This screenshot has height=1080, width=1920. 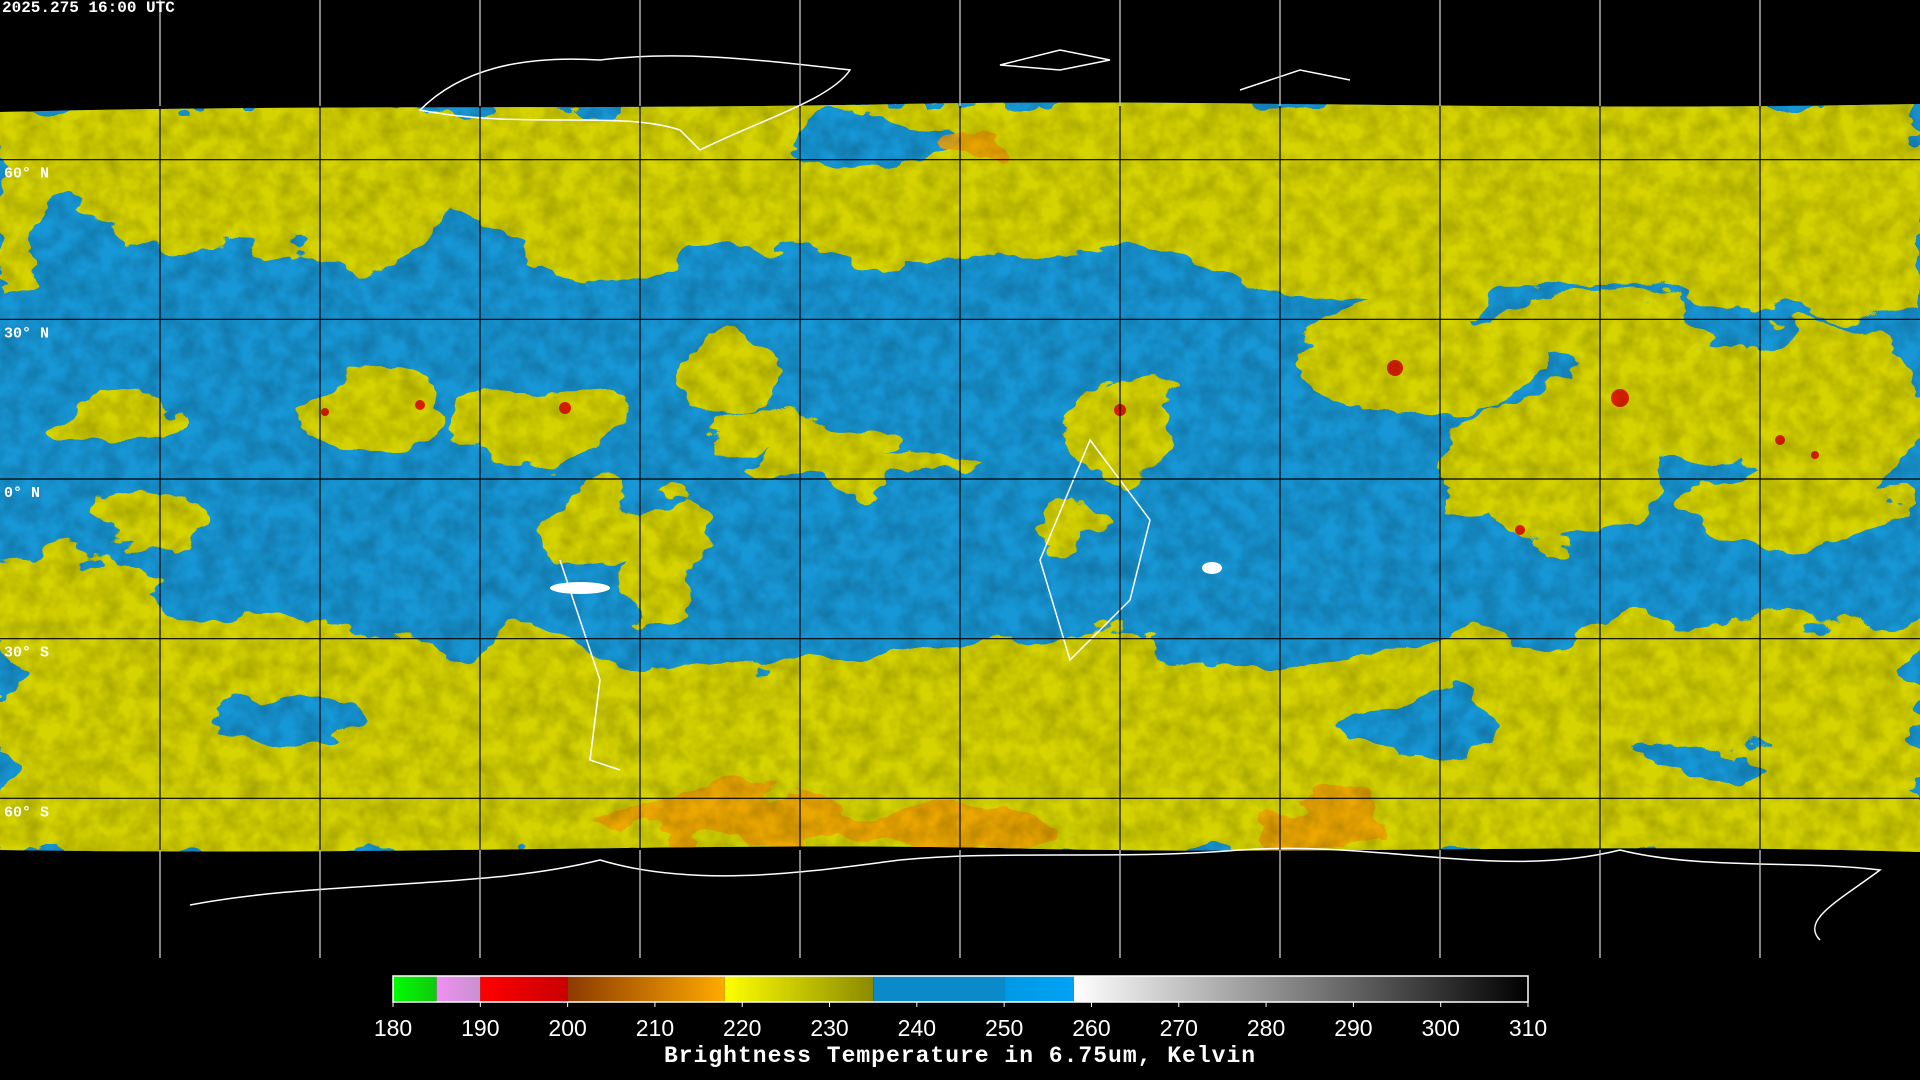 What do you see at coordinates (1004, 1028) in the screenshot?
I see `colorbar-tick-label: 250` at bounding box center [1004, 1028].